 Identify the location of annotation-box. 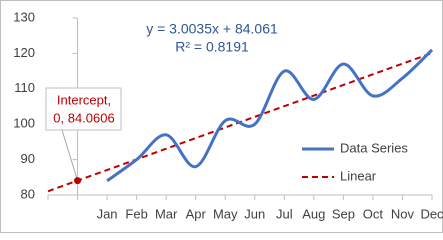
(83, 109).